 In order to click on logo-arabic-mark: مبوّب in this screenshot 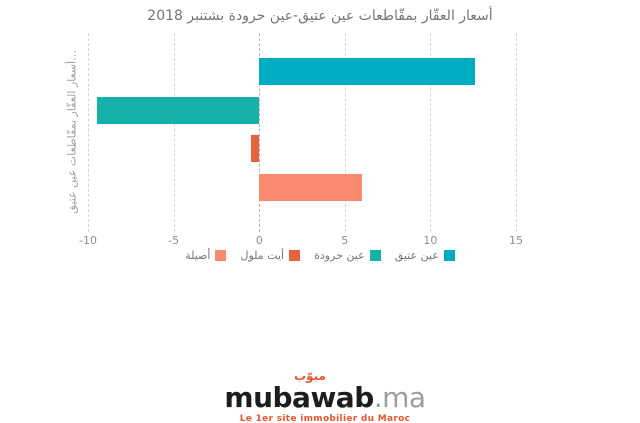, I will do `click(310, 376)`.